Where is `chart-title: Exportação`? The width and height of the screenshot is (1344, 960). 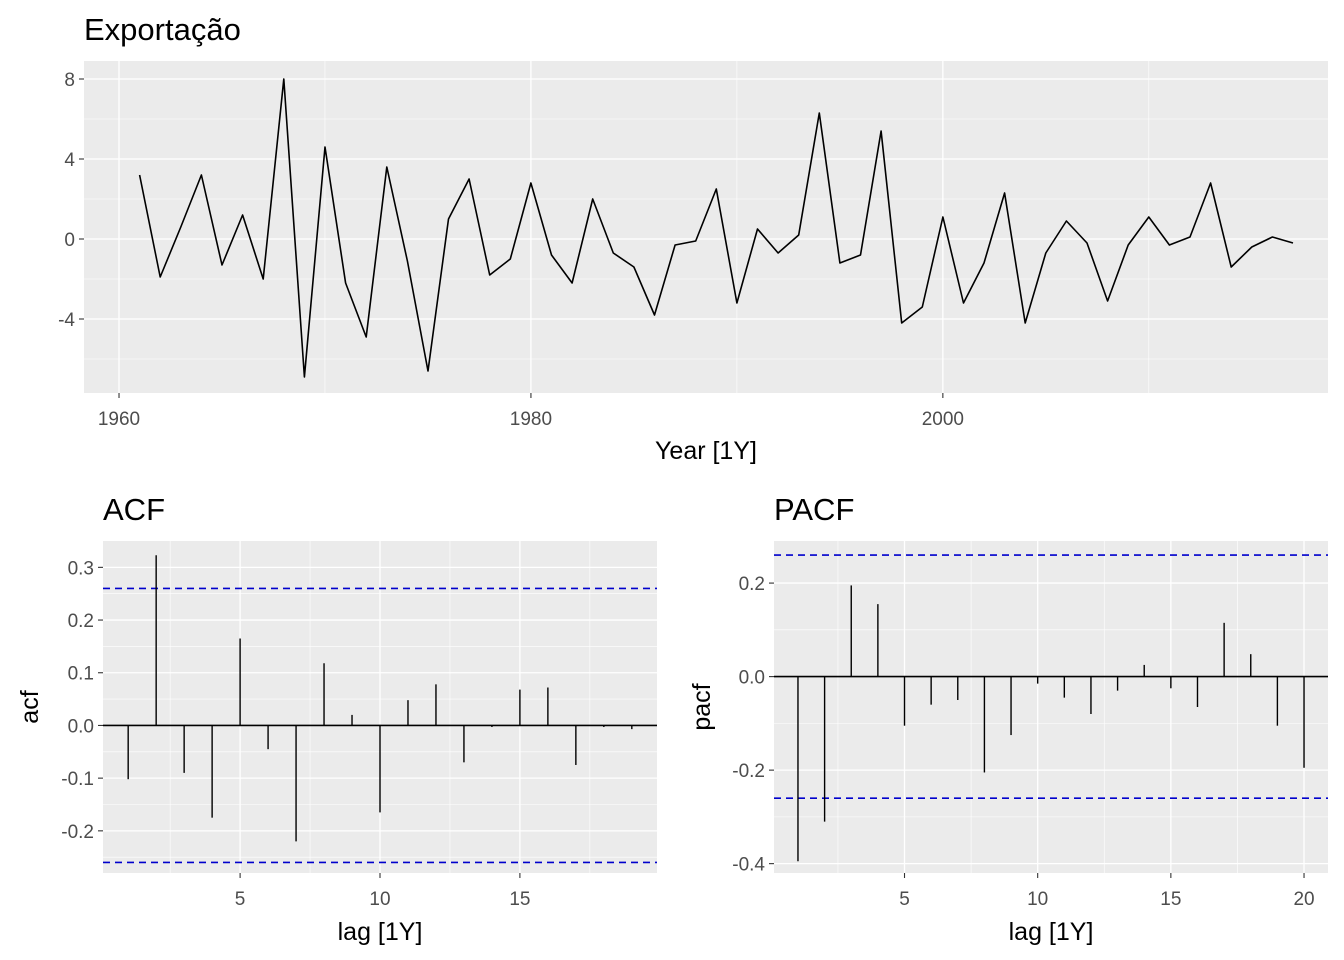
chart-title: Exportação is located at coordinates (162, 29).